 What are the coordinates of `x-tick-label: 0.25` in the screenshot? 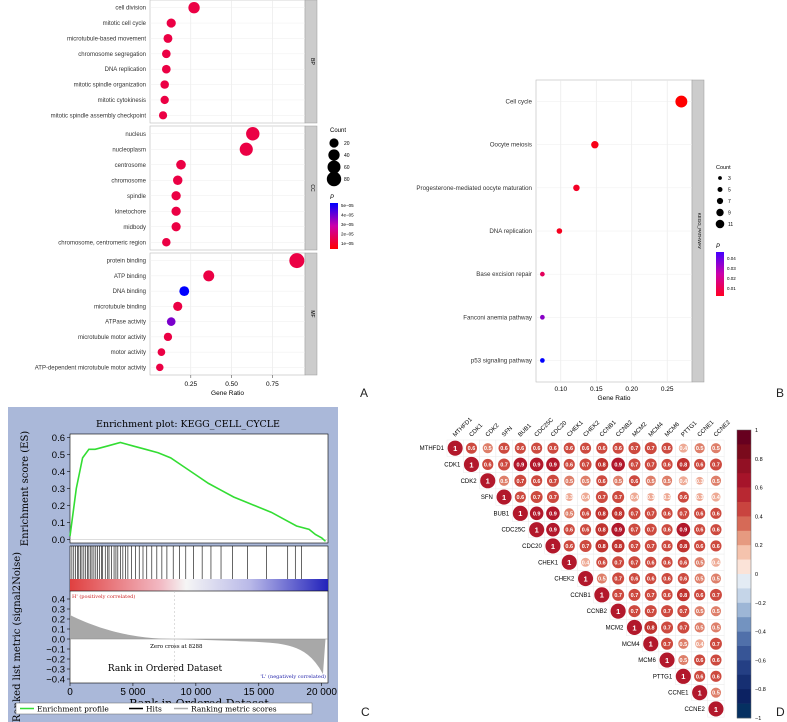 It's located at (190, 384).